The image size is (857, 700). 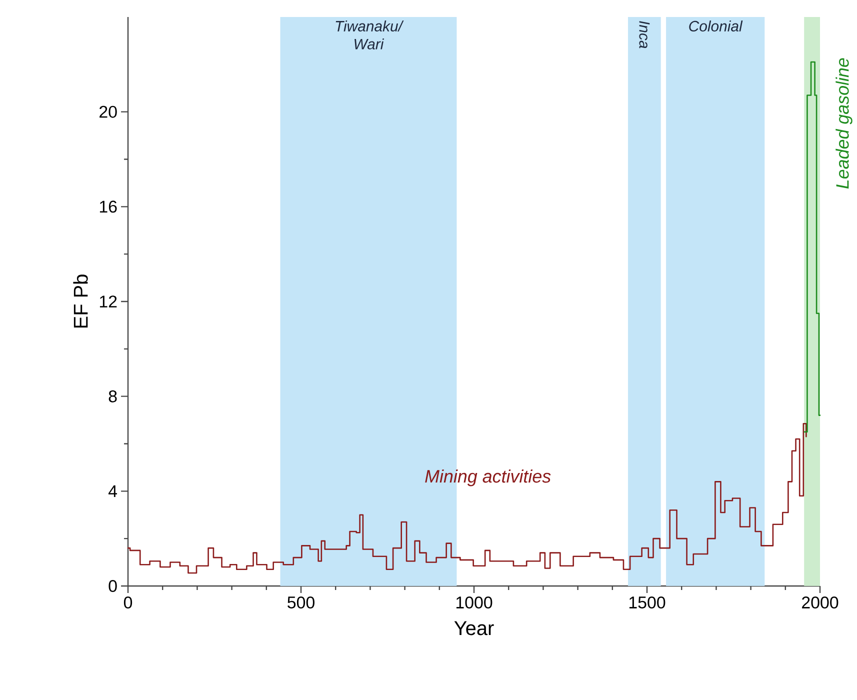 What do you see at coordinates (474, 628) in the screenshot?
I see `x-axis-title: Year` at bounding box center [474, 628].